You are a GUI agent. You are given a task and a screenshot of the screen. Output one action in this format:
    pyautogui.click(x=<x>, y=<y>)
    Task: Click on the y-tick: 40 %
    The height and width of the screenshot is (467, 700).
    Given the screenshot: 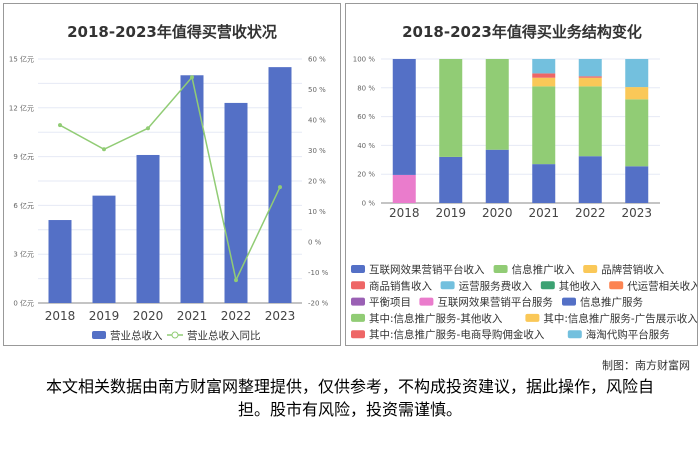 What is the action you would take?
    pyautogui.click(x=366, y=146)
    